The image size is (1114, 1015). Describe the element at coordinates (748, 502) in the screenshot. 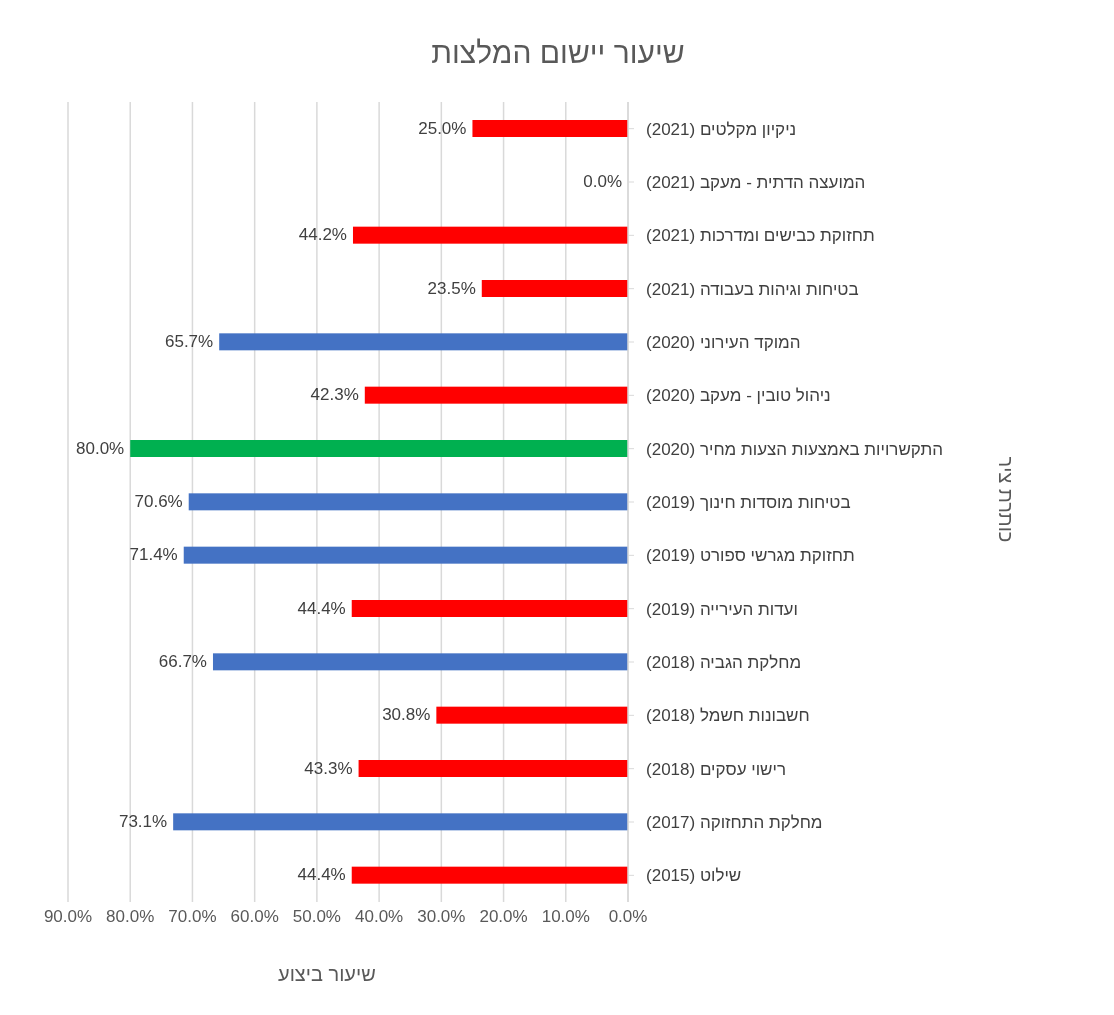

I see `y-tick-label: בטיחות מוסדות חינוך (2019)` at that location.